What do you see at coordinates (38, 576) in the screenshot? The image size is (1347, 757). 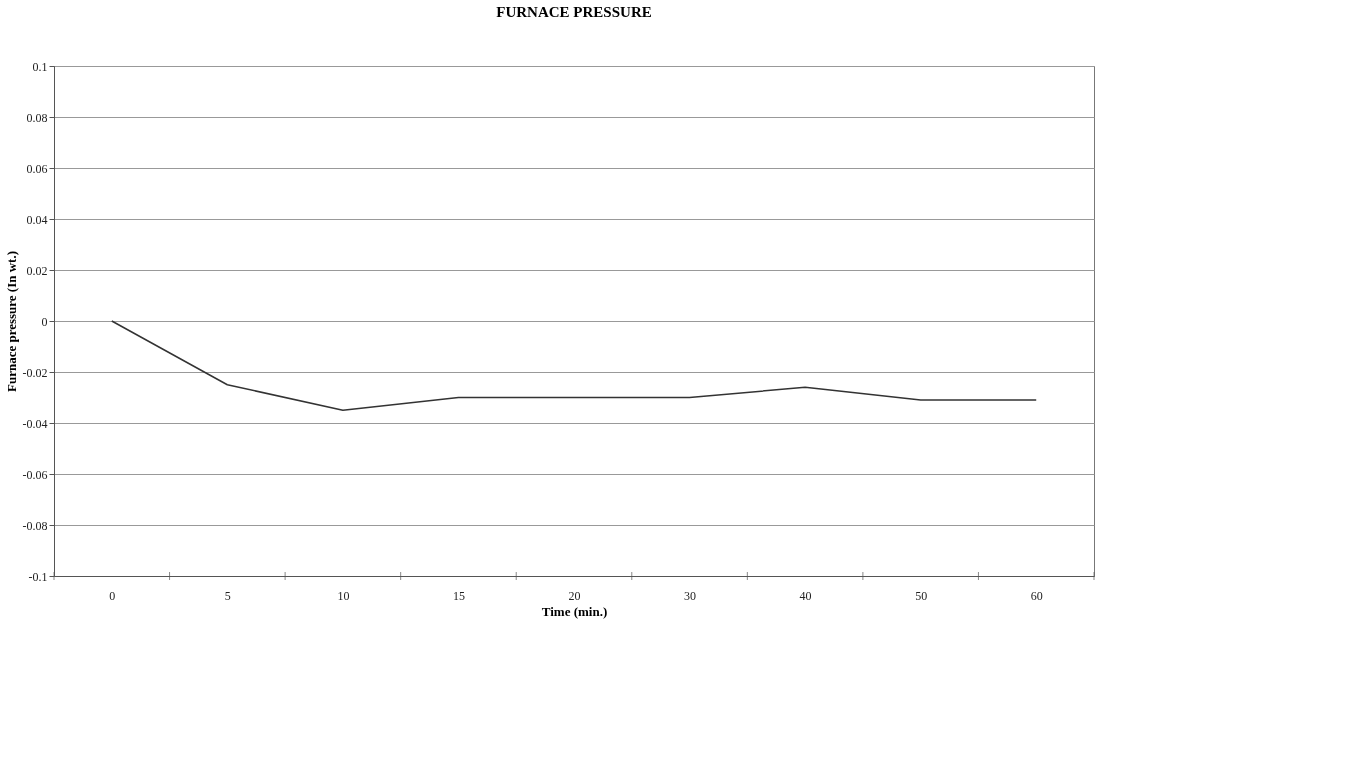 I see `y-tick-label: -0.1` at bounding box center [38, 576].